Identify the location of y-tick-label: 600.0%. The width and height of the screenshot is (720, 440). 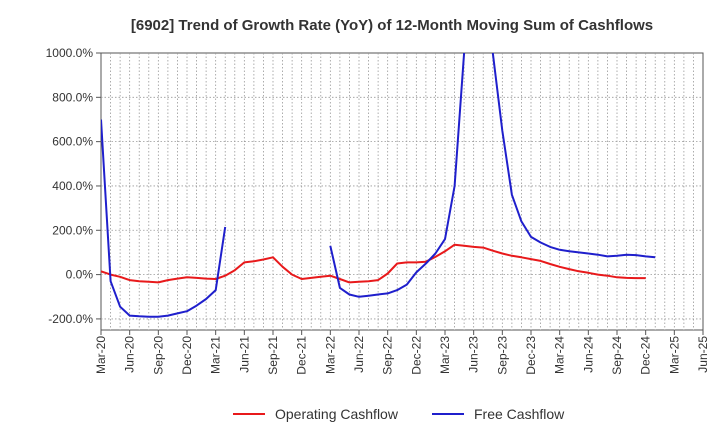
(72, 142).